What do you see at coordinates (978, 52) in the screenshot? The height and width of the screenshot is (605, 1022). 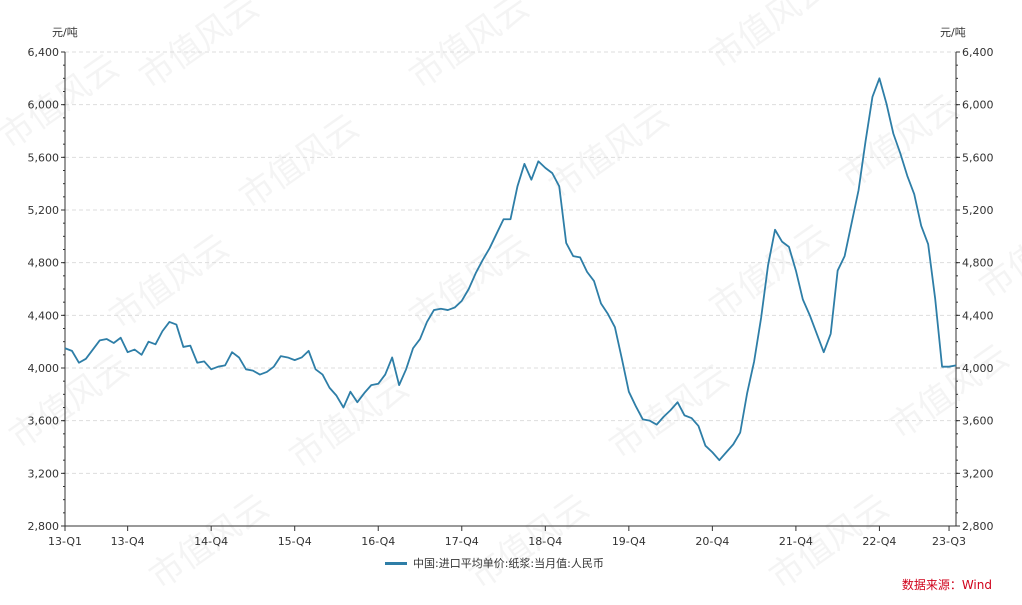 I see `y-tick-label-right: 6,400` at bounding box center [978, 52].